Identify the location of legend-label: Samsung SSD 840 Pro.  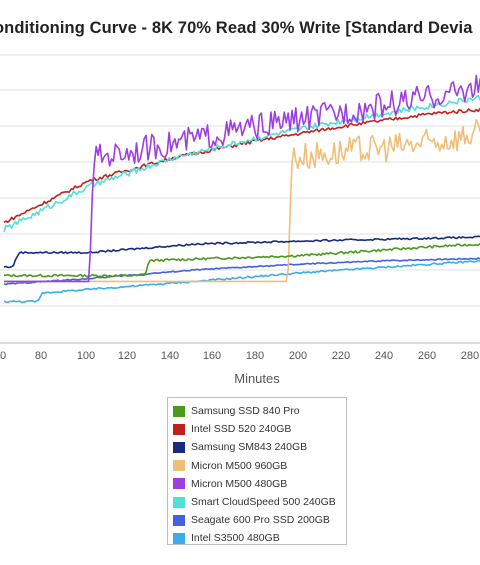
(245, 411).